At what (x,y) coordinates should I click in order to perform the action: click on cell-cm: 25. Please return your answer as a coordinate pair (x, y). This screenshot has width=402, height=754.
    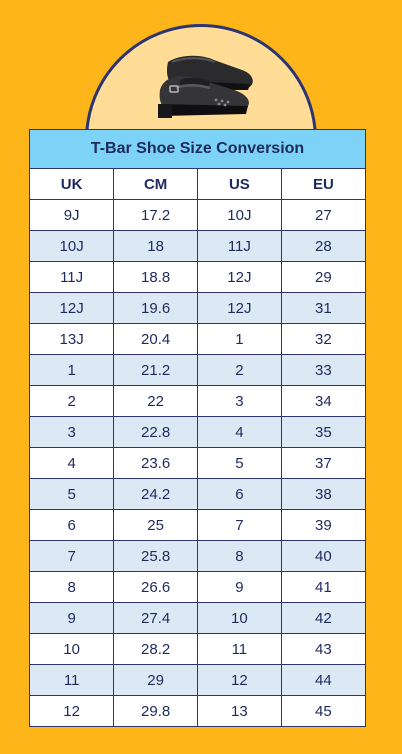
    Looking at the image, I should click on (155, 525).